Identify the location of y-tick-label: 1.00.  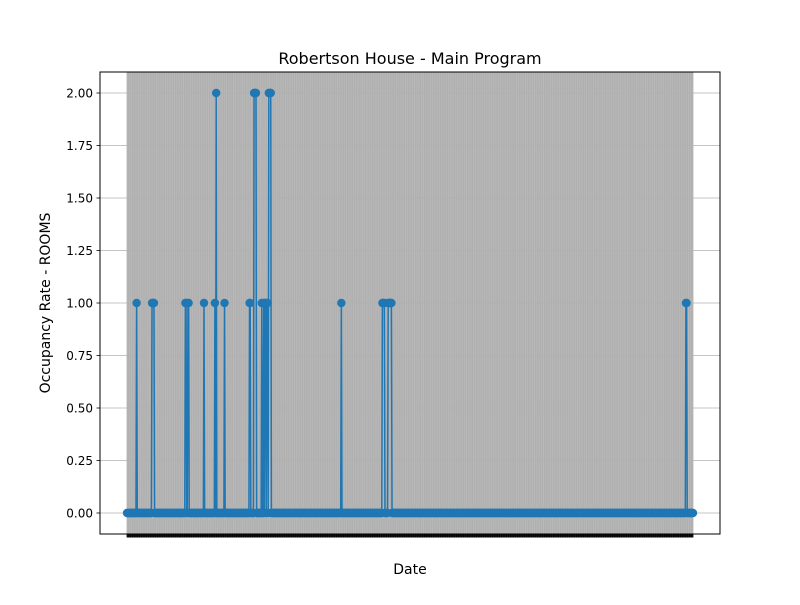
(79, 304).